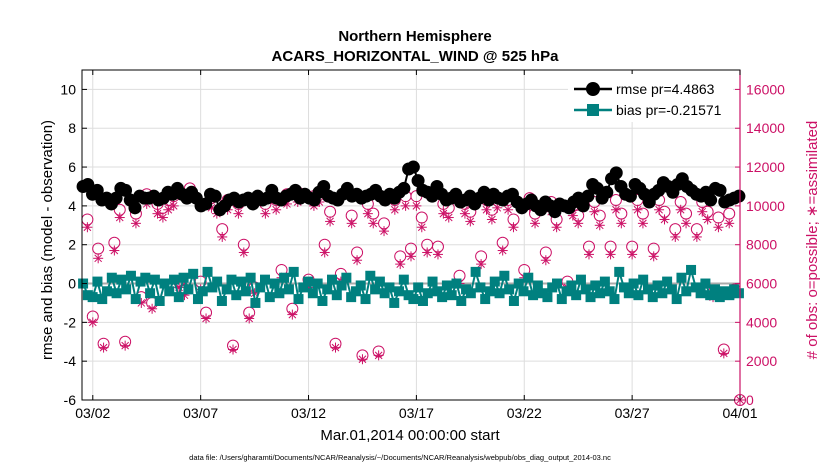  Describe the element at coordinates (765, 128) in the screenshot. I see `y-right-tick-label: 14000` at that location.